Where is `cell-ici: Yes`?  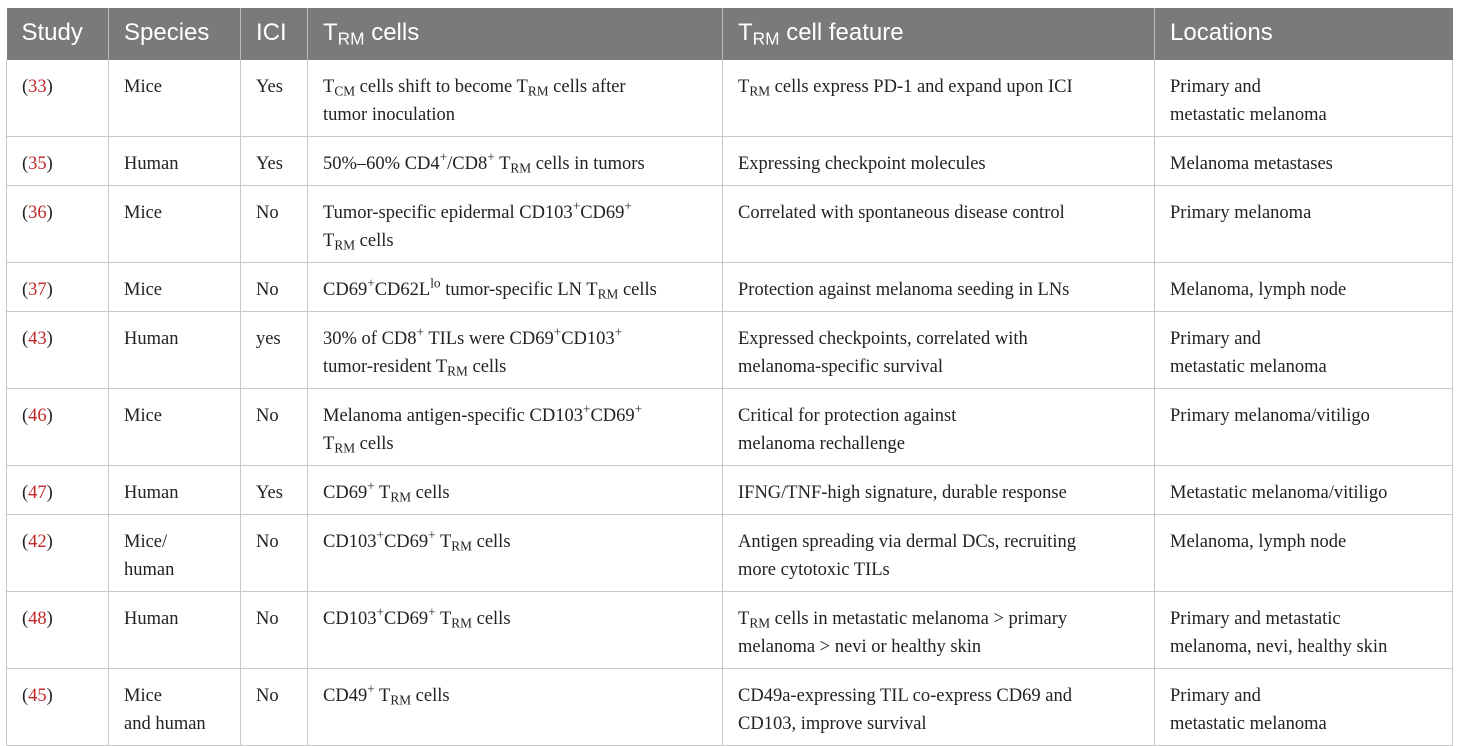 cell-ici: Yes is located at coordinates (274, 490).